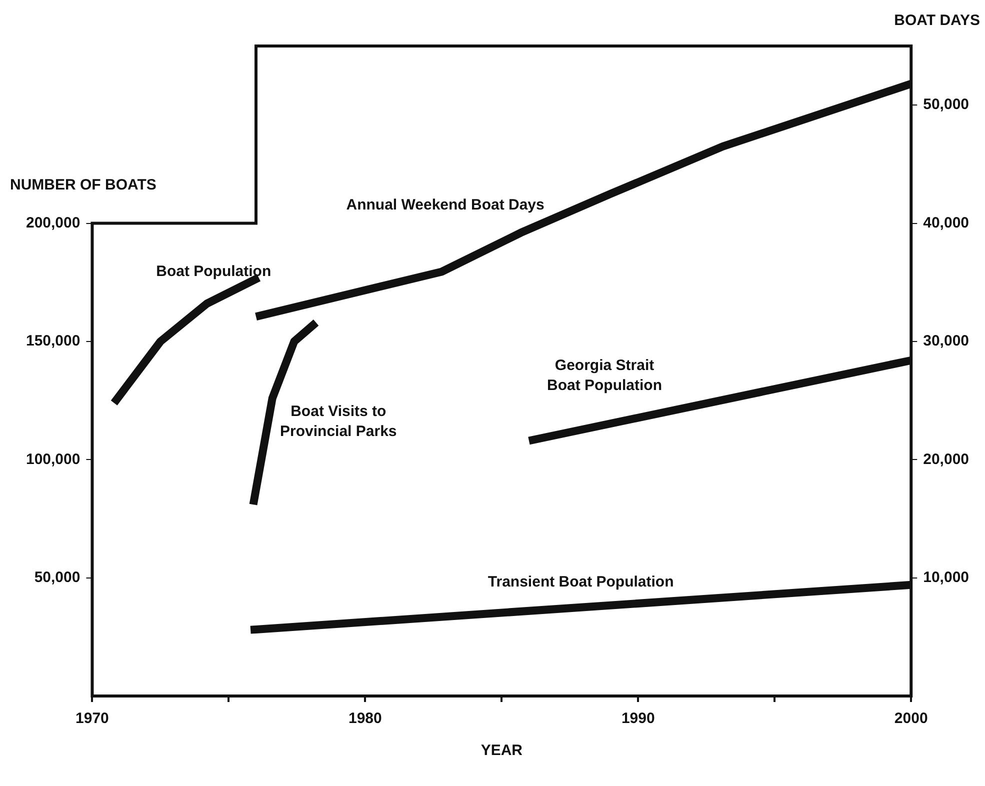 The width and height of the screenshot is (985, 786). What do you see at coordinates (911, 719) in the screenshot?
I see `x-tick-label: 2000` at bounding box center [911, 719].